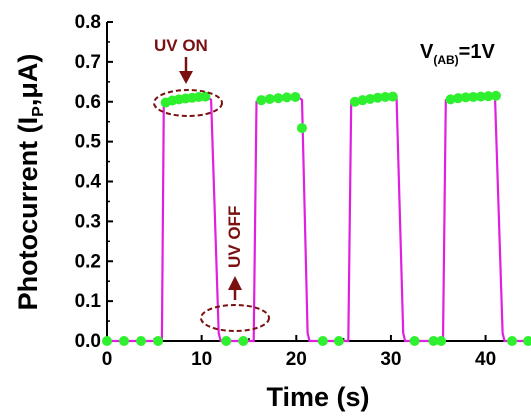 Image resolution: width=531 pixels, height=417 pixels. I want to click on x-tick-label: 10, so click(201, 359).